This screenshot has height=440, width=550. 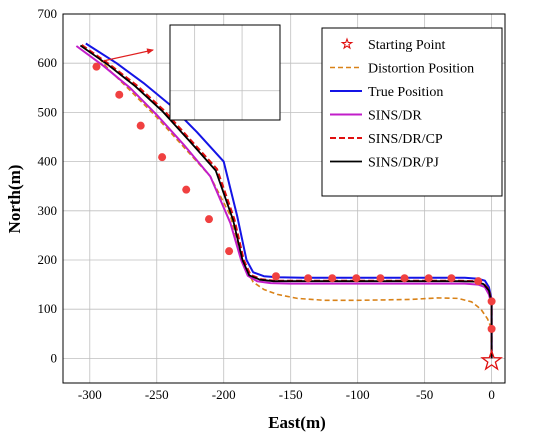 I want to click on y-tick-label: 500, so click(x=48, y=111).